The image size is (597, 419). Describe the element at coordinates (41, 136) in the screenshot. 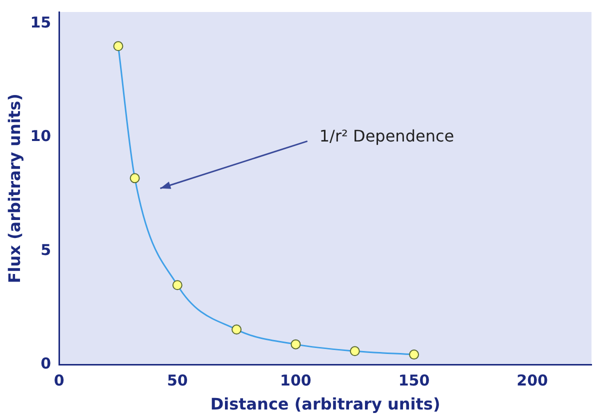

I see `y-tick-label: 10` at that location.